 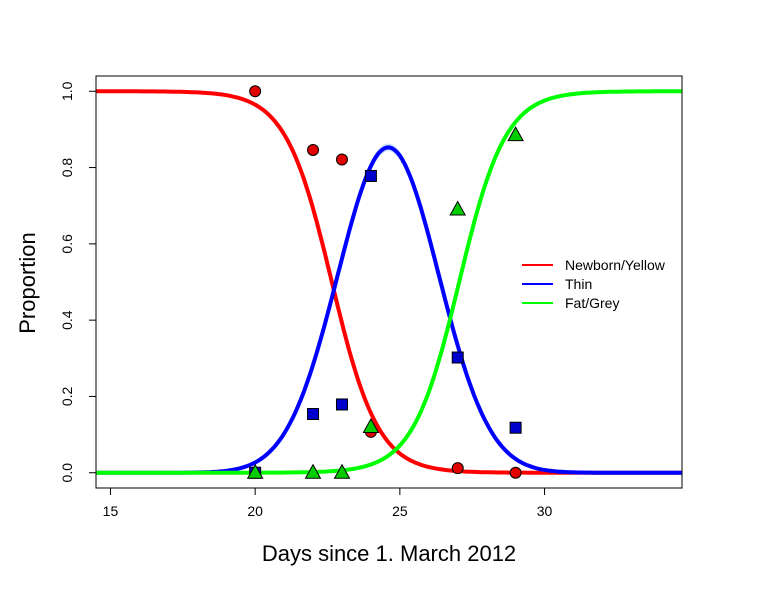 I want to click on y-tick-label-2: 0.2, so click(x=67, y=397).